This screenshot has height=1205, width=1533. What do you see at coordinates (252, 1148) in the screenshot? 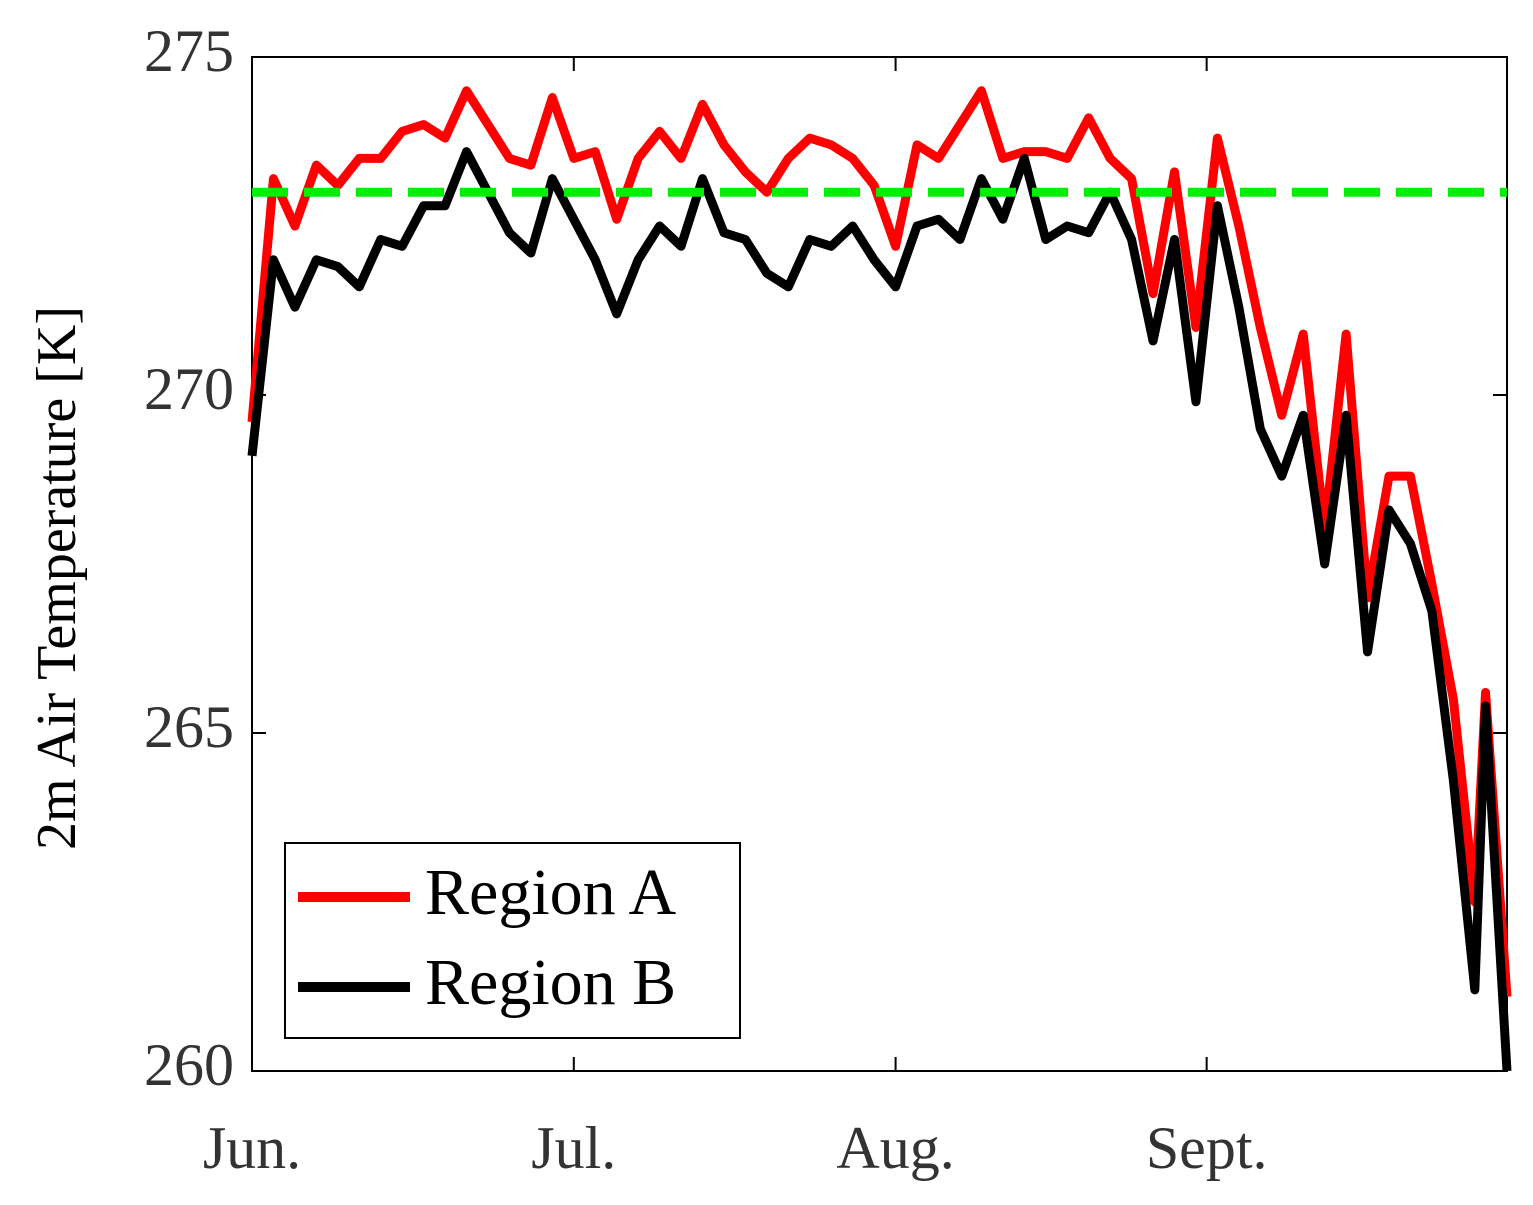
I see `x-tick-label: Jun.` at bounding box center [252, 1148].